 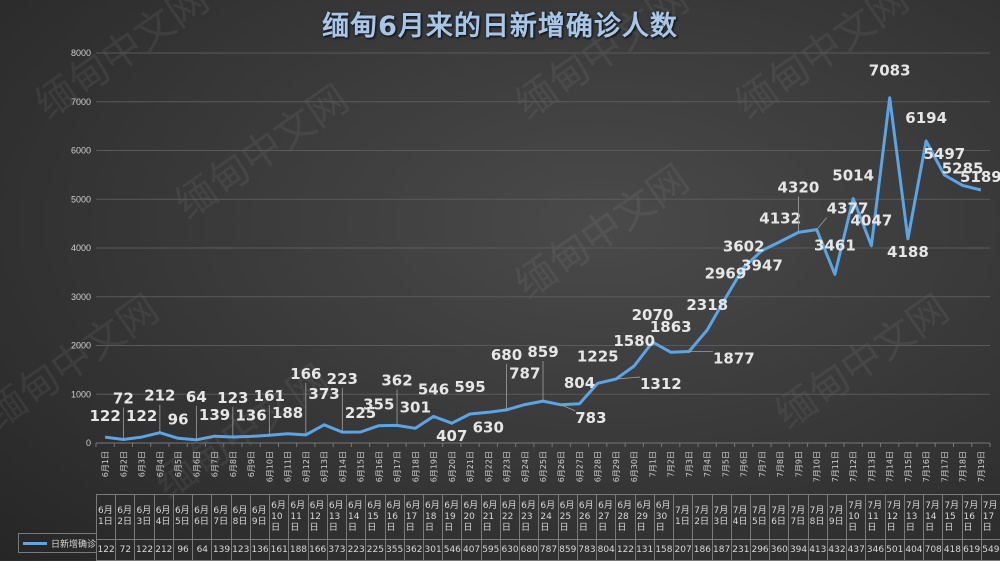 What do you see at coordinates (240, 550) in the screenshot?
I see `table-value-cell: 123` at bounding box center [240, 550].